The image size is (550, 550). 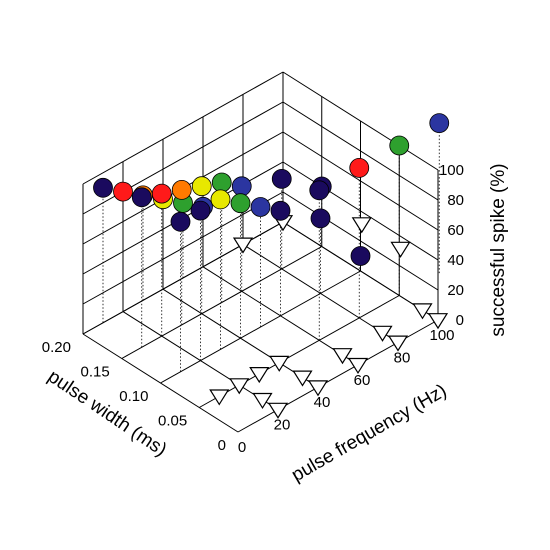 What do you see at coordinates (172, 421) in the screenshot?
I see `x-tick-label: 0.05` at bounding box center [172, 421].